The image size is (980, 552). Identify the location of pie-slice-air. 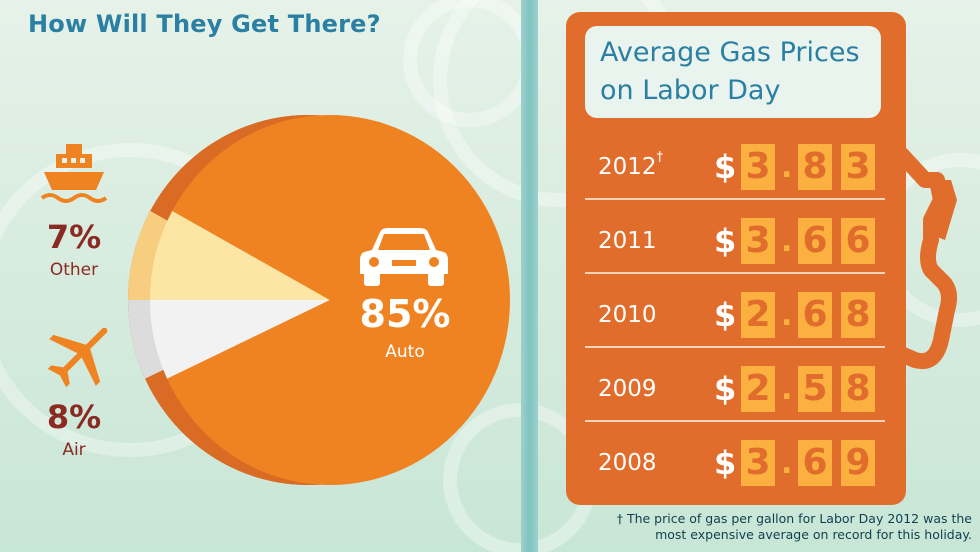
(240, 255).